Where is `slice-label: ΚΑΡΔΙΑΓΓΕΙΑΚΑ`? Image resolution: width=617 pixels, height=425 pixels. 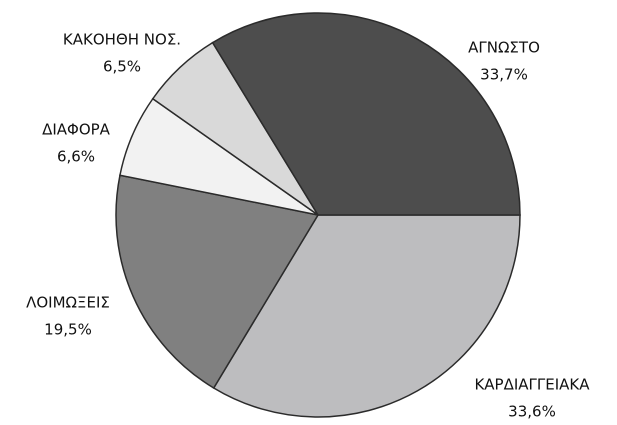
slice-label: ΚΑΡΔΙΑΓΓΕΙΑΚΑ is located at coordinates (532, 385).